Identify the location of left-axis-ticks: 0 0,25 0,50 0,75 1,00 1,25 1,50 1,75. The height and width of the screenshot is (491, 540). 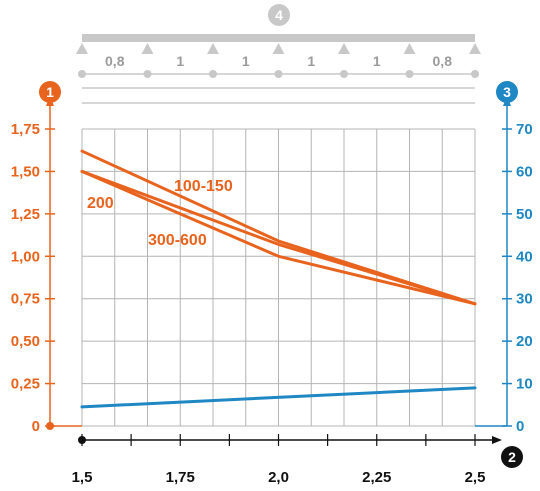
(33, 278).